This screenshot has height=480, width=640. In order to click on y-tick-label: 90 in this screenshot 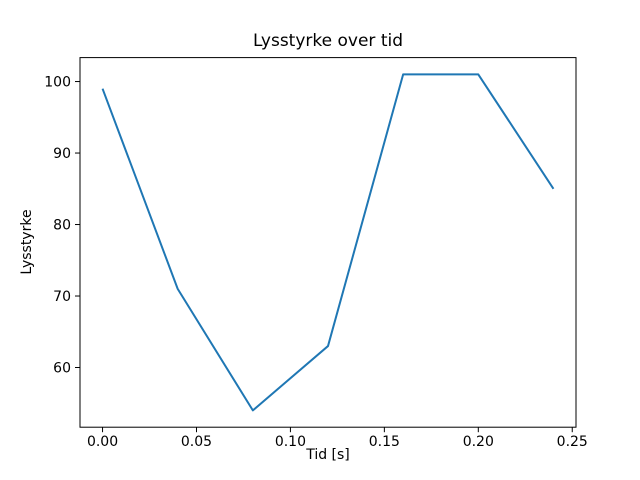, I will do `click(62, 154)`.